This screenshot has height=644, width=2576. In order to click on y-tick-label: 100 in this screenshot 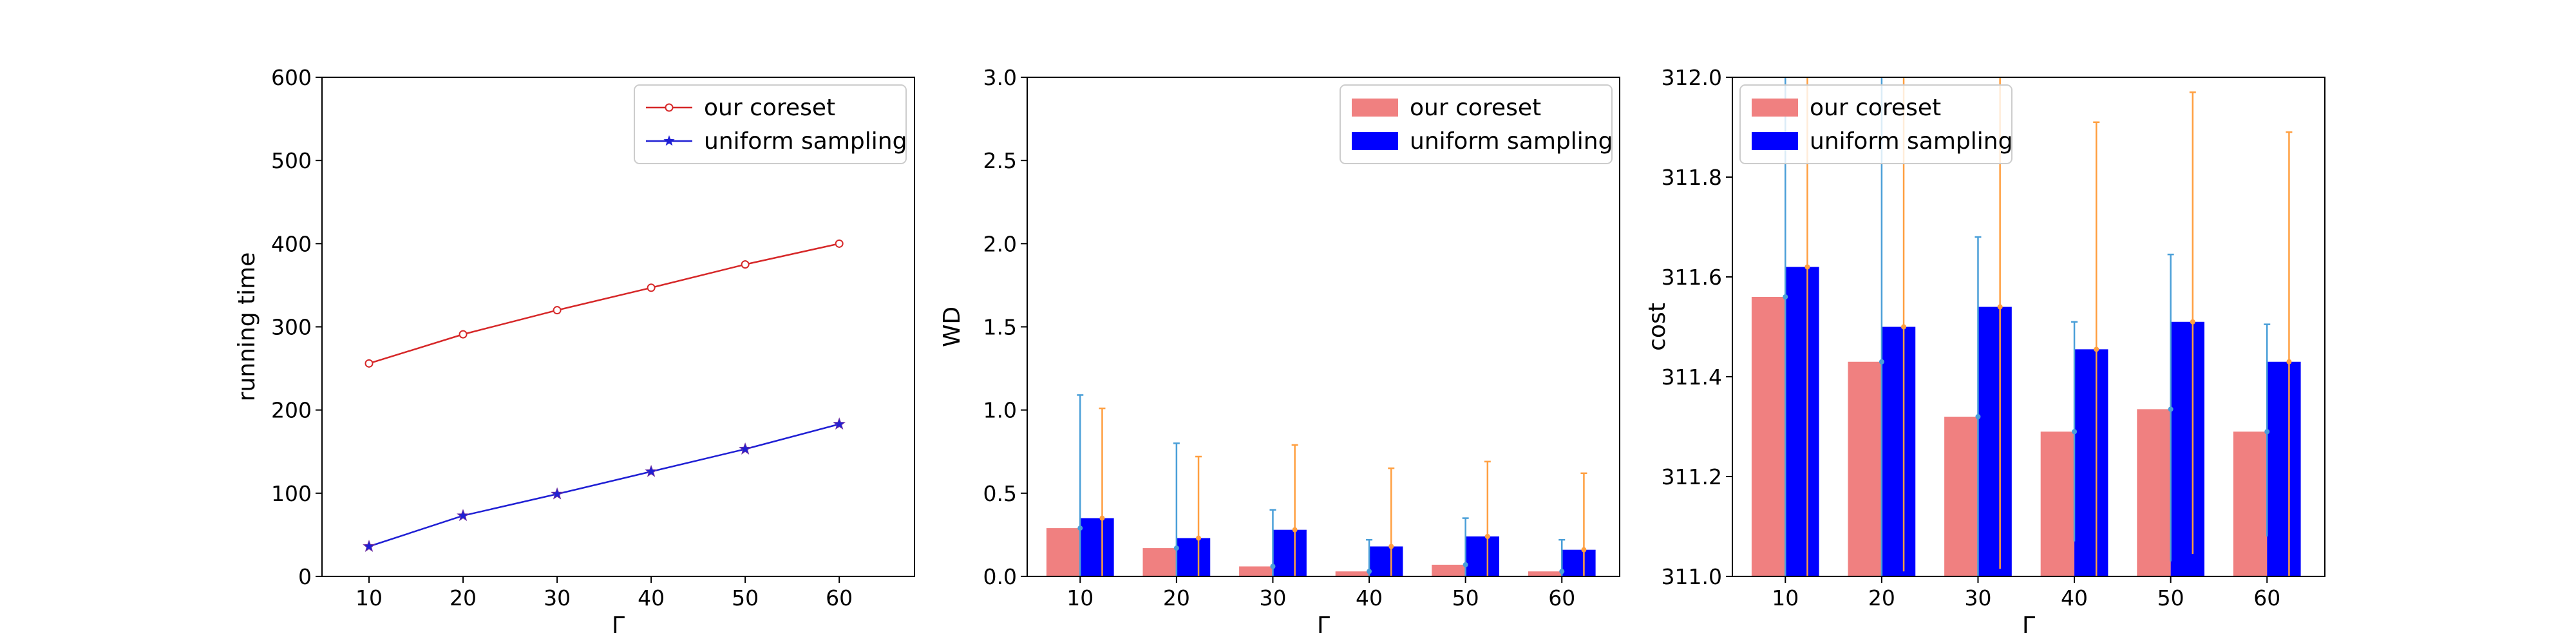, I will do `click(291, 494)`.